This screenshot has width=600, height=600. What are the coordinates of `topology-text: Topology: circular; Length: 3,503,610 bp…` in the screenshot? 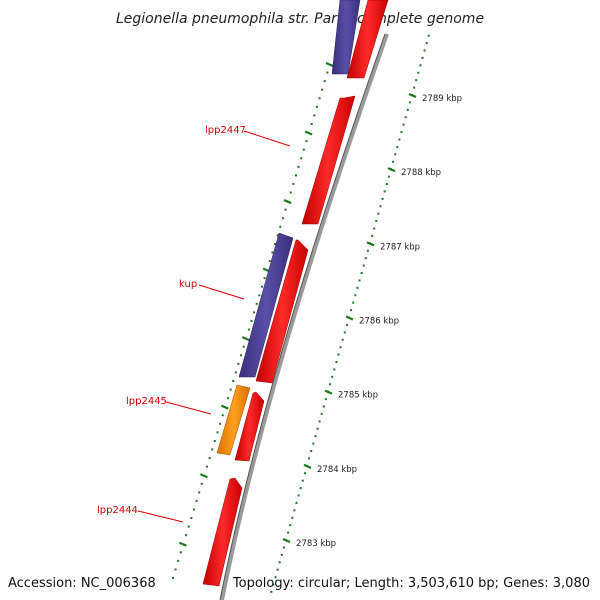 It's located at (411, 583).